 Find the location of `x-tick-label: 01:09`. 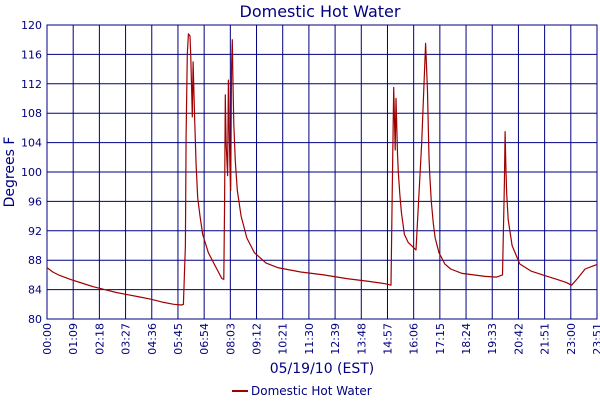

x-tick-label: 01:09 is located at coordinates (73, 339).